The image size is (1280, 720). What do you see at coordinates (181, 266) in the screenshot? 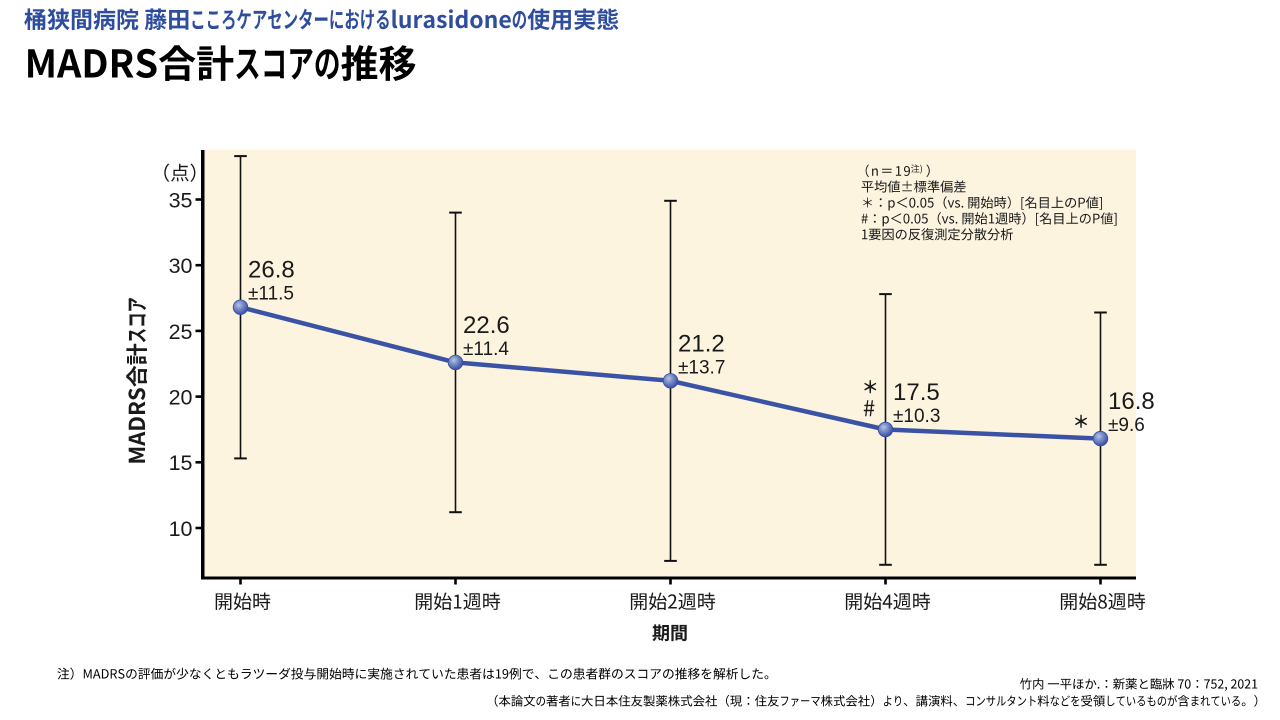
I see `svg-text: 30` at bounding box center [181, 266].